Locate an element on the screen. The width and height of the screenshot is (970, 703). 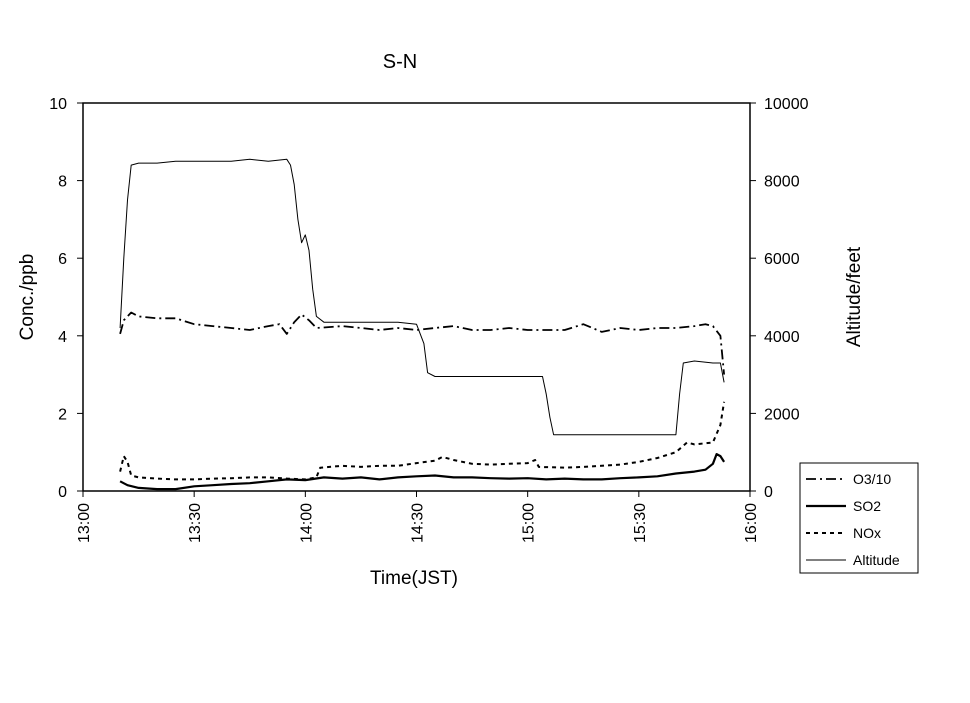
legend-label-o3-10: O3/10 is located at coordinates (872, 479).